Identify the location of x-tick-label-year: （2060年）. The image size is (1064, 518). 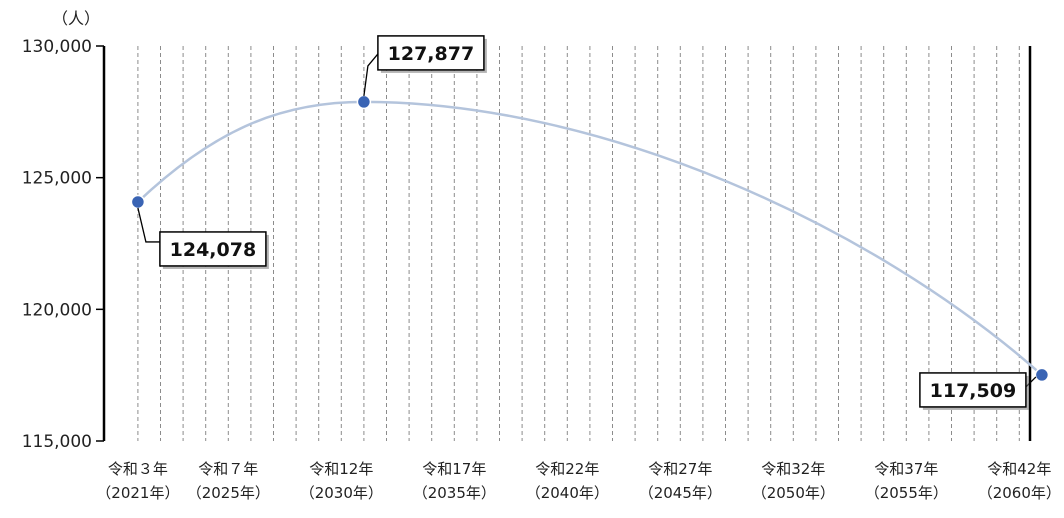
(1019, 493).